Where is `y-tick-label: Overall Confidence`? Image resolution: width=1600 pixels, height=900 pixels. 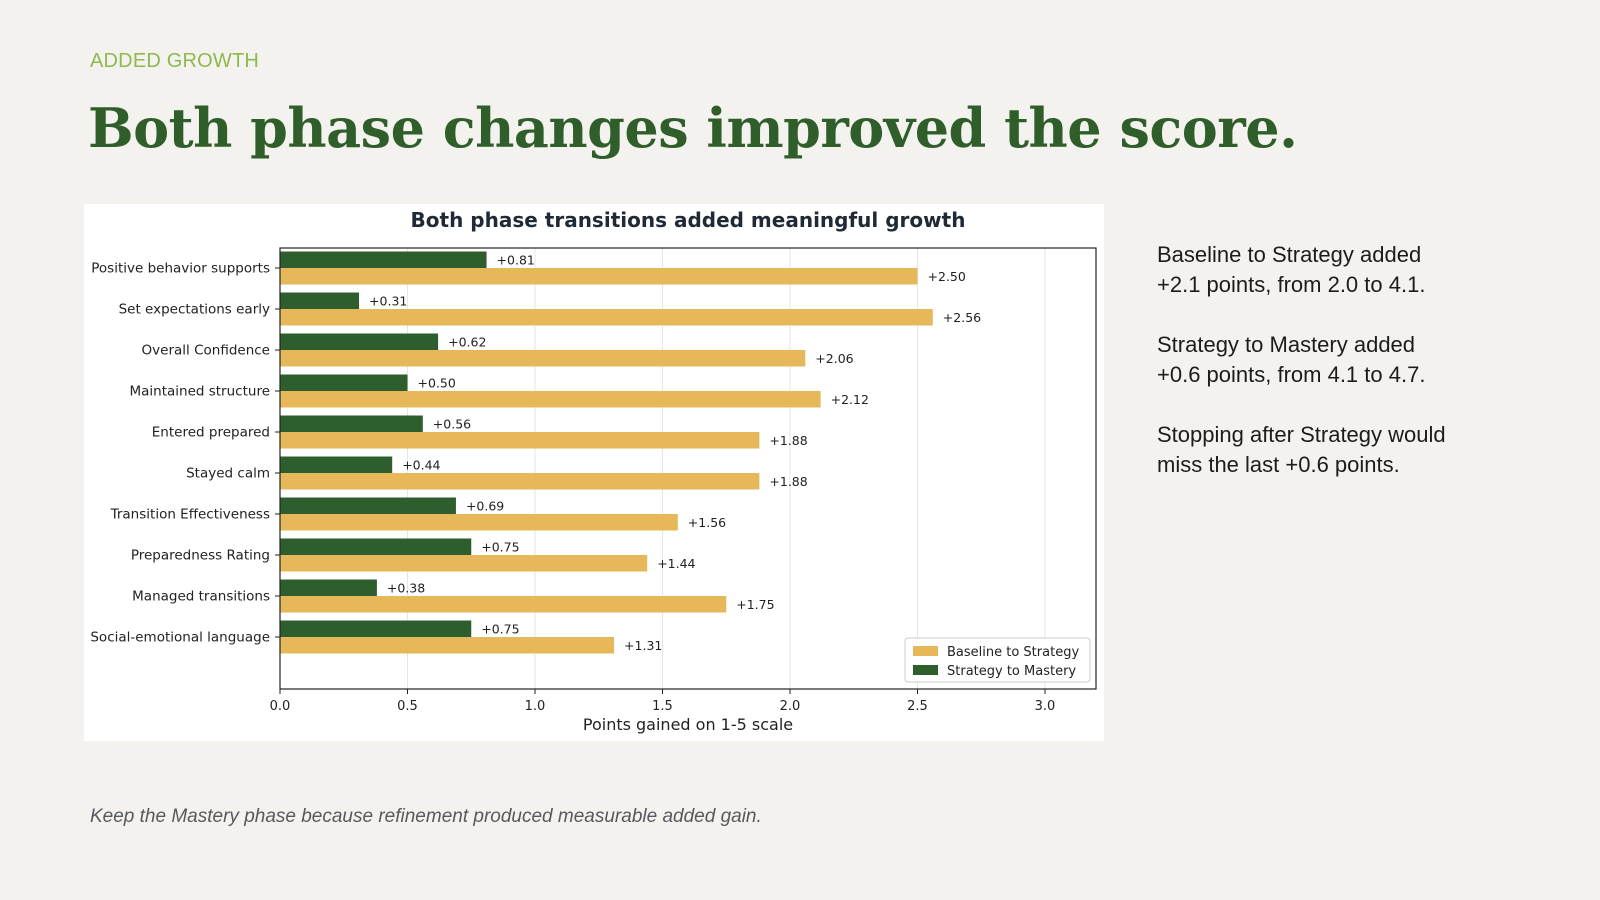
y-tick-label: Overall Confidence is located at coordinates (206, 351).